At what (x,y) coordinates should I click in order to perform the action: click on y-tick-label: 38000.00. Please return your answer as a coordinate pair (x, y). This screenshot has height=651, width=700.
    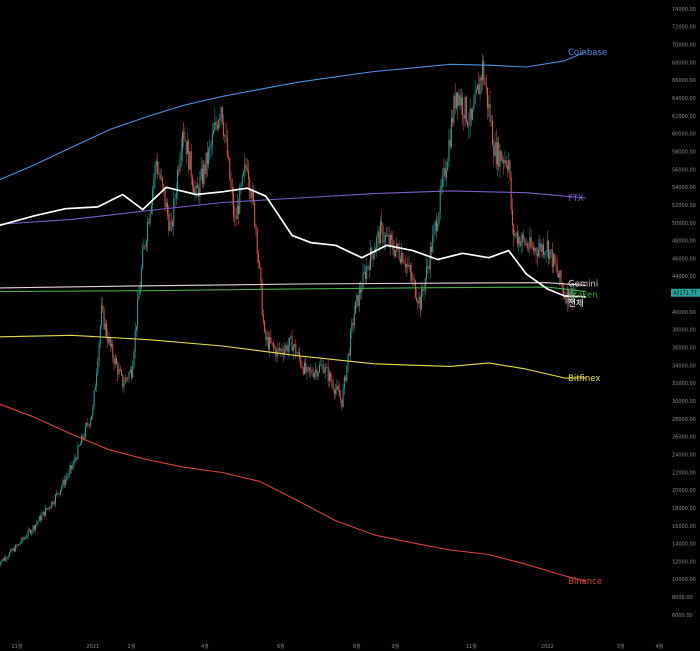
    Looking at the image, I should click on (684, 331).